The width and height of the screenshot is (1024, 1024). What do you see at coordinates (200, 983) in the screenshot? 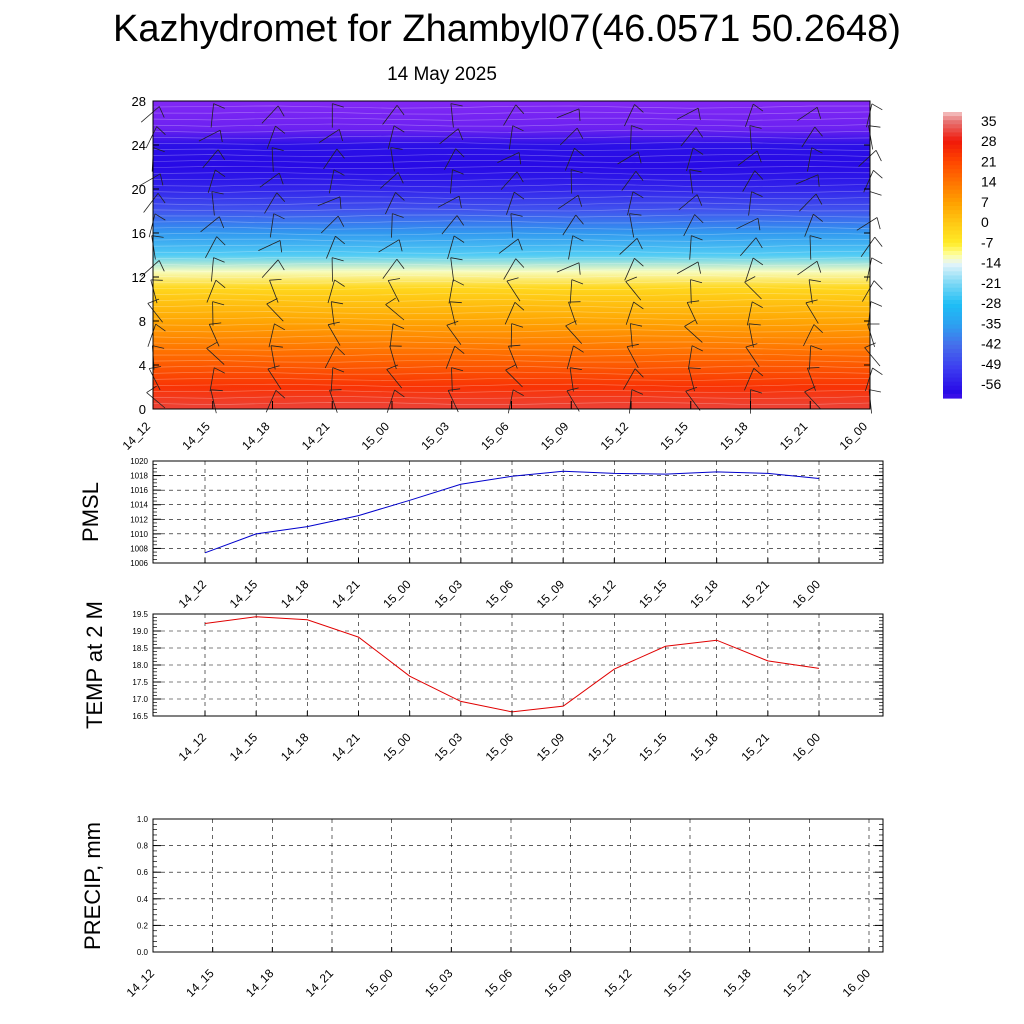
I see `x-tick-label: 14_15` at bounding box center [200, 983].